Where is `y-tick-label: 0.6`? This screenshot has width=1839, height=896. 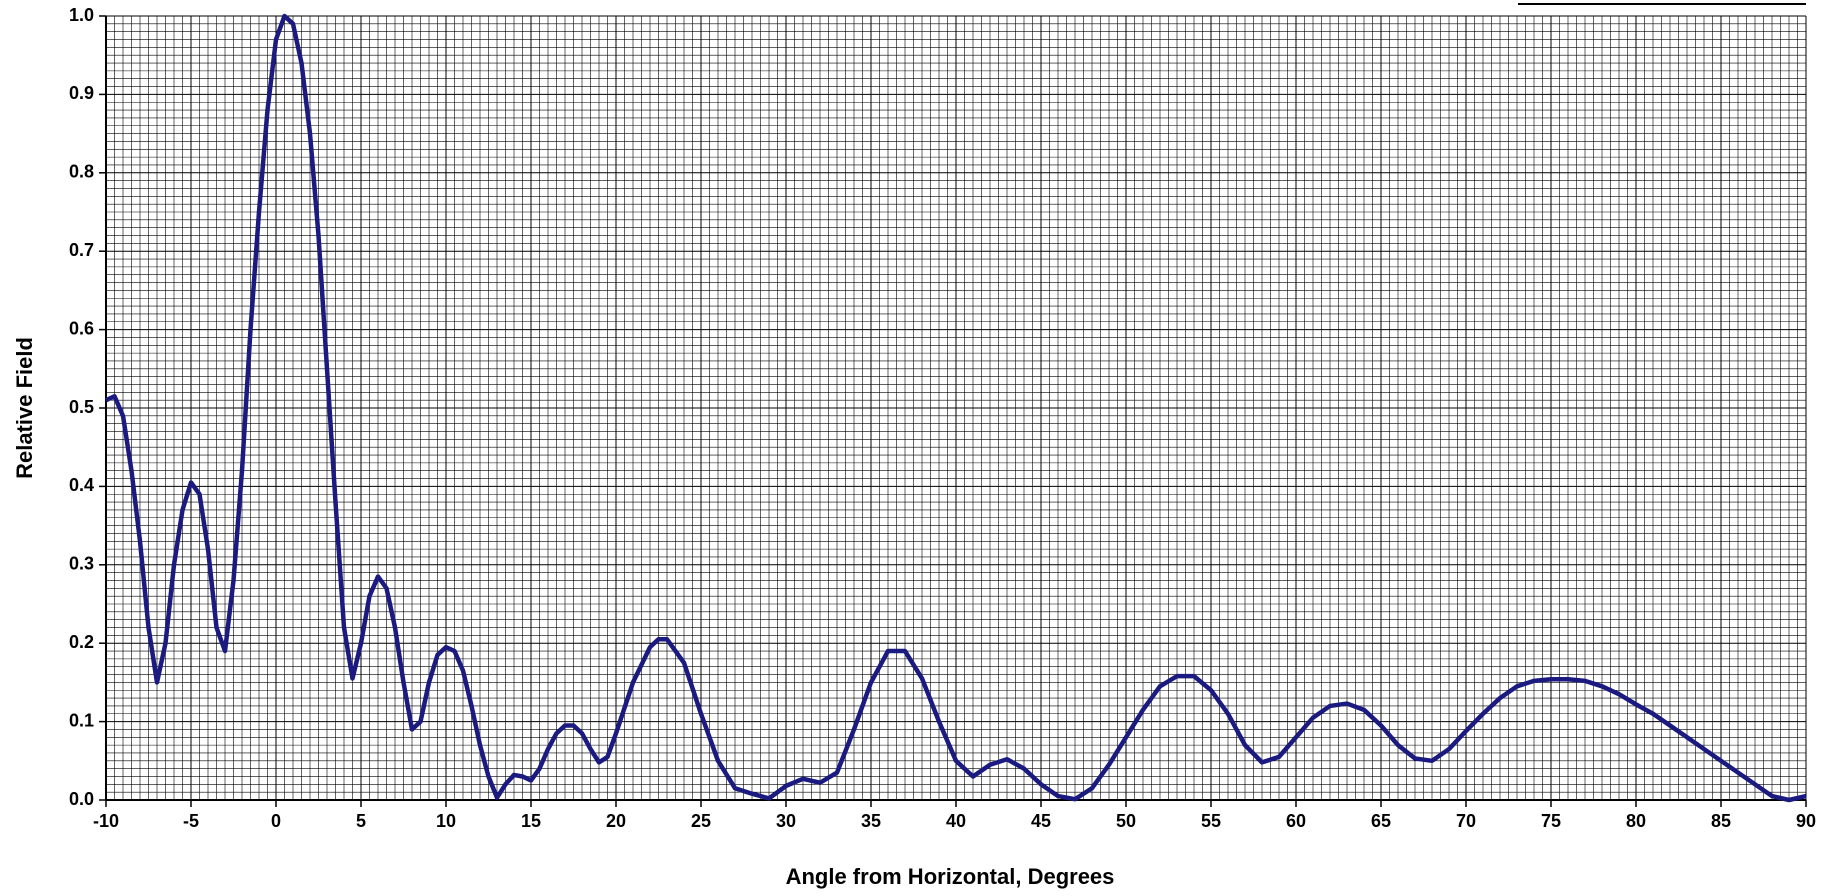 y-tick-label: 0.6 is located at coordinates (81, 328).